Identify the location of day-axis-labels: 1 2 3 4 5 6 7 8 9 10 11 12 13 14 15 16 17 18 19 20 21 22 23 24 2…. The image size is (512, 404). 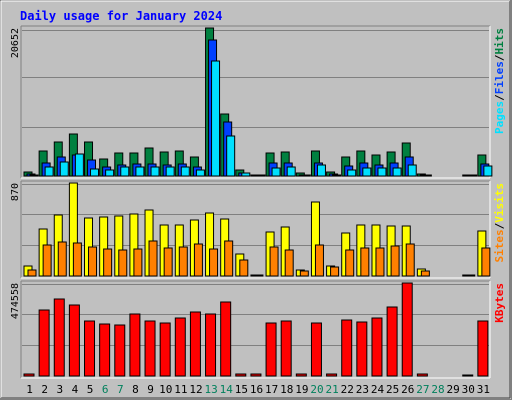
(258, 389).